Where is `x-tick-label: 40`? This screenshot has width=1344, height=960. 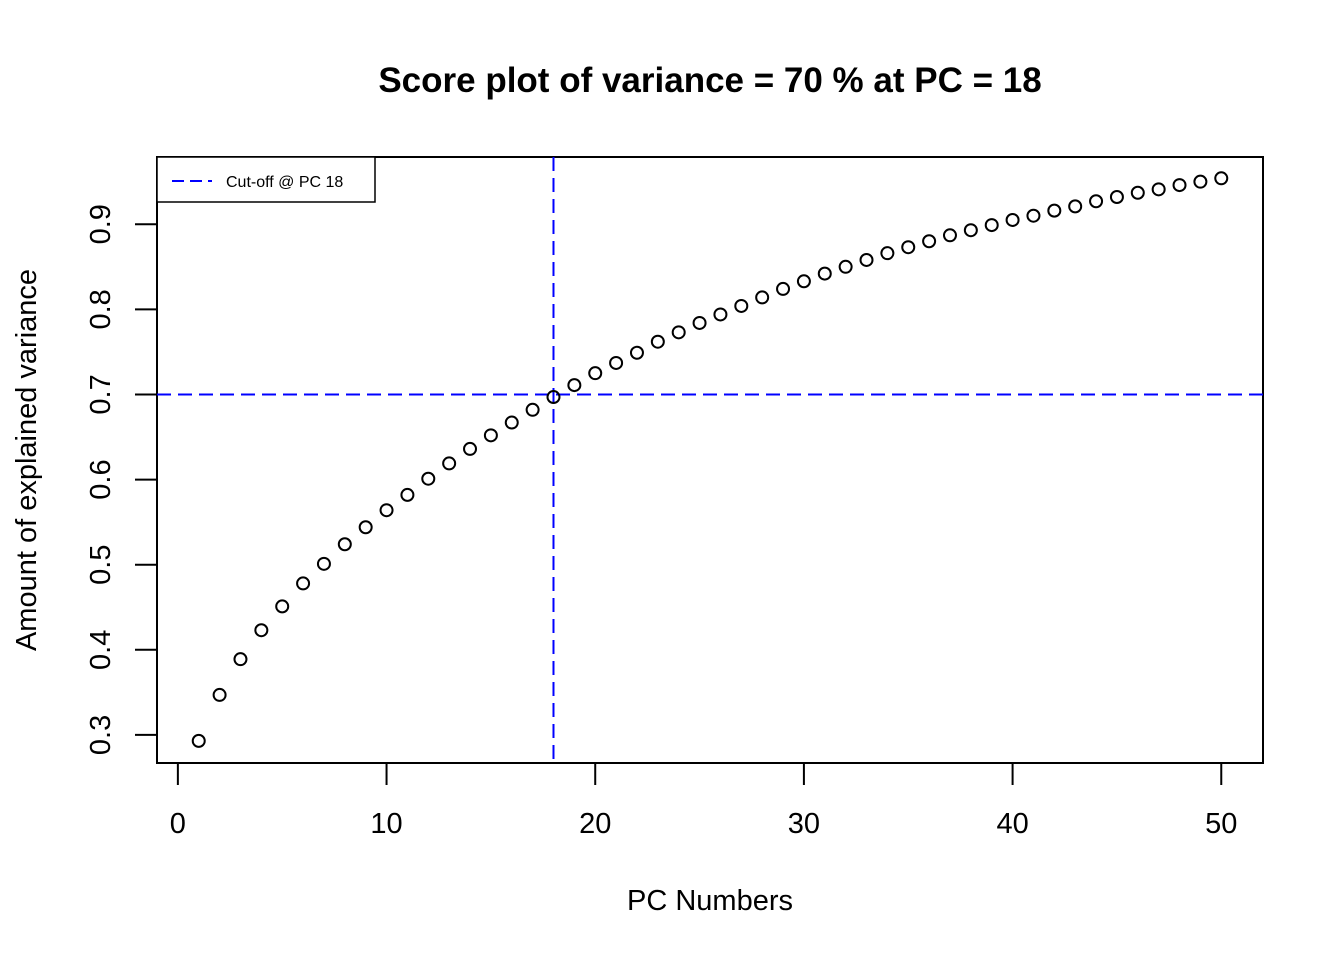
x-tick-label: 40 is located at coordinates (1012, 824).